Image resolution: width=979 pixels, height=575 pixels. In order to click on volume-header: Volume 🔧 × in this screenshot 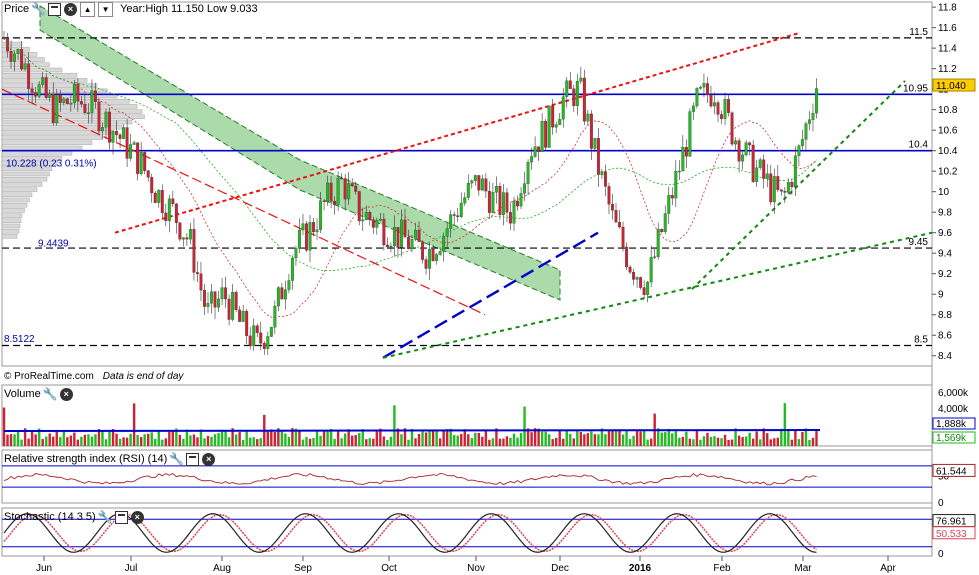, I will do `click(38, 394)`.